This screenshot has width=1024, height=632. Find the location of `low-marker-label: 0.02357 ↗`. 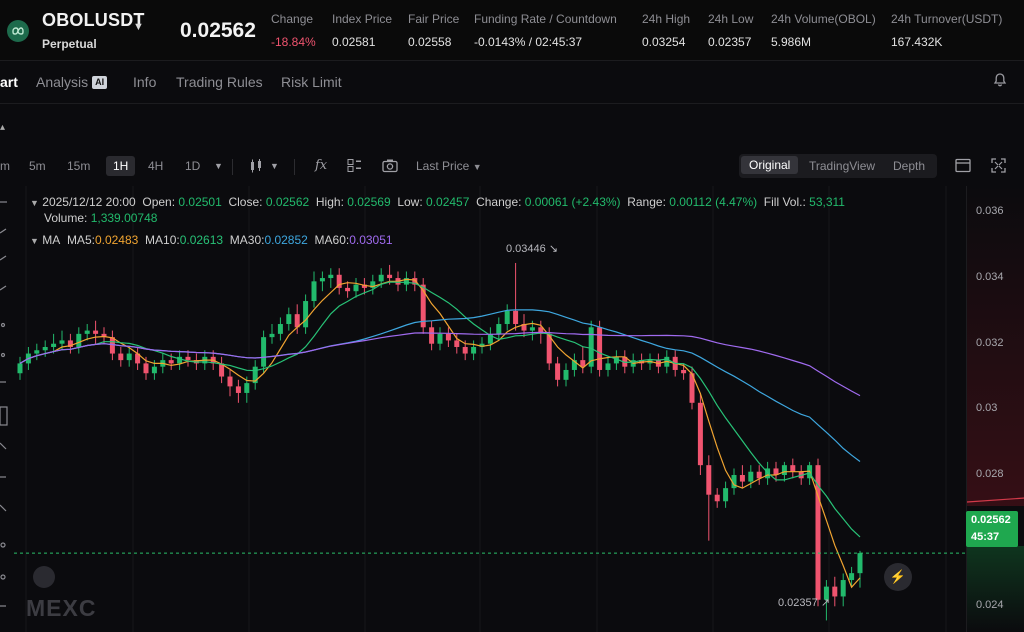

low-marker-label: 0.02357 ↗ is located at coordinates (804, 603).